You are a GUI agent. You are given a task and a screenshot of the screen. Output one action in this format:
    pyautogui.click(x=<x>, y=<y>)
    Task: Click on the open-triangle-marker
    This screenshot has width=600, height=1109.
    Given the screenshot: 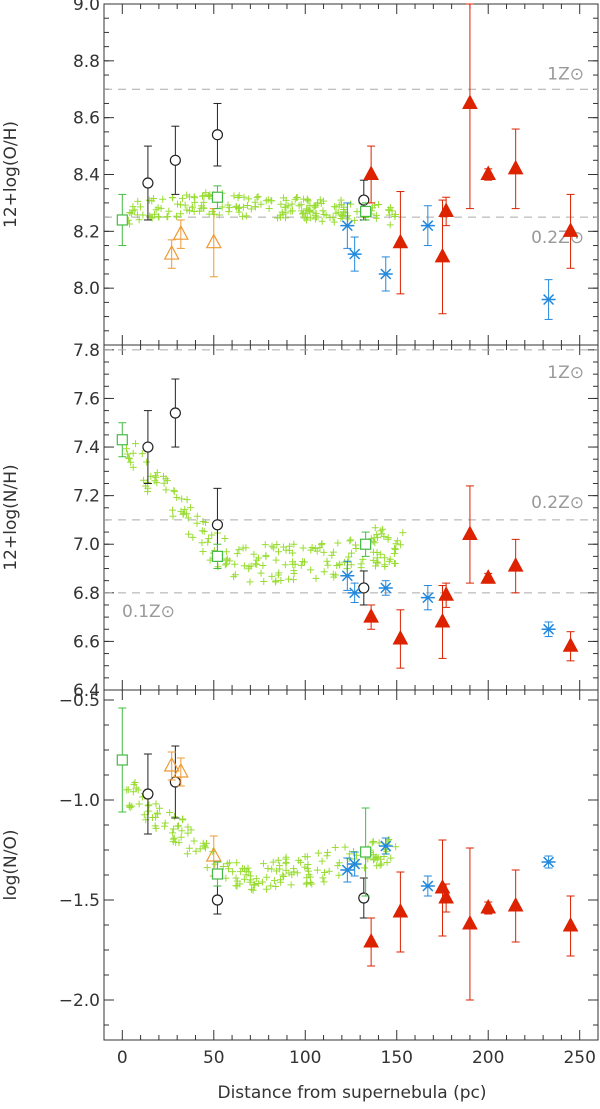 What is the action you would take?
    pyautogui.click(x=180, y=232)
    